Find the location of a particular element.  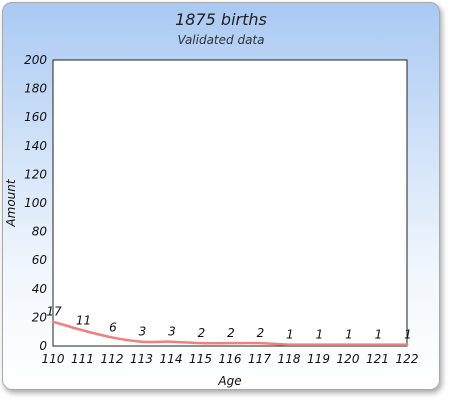

x-axis-label: Age is located at coordinates (229, 381).